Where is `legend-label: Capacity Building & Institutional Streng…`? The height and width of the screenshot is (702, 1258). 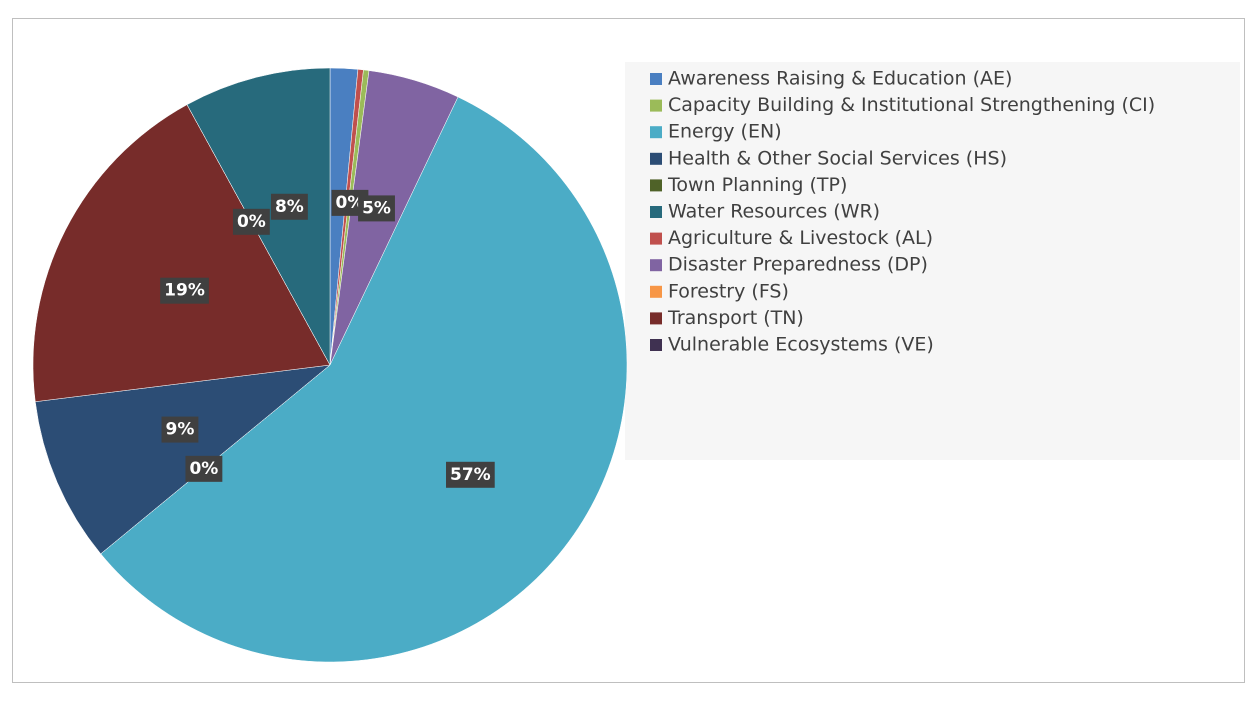 legend-label: Capacity Building & Institutional Streng… is located at coordinates (911, 105).